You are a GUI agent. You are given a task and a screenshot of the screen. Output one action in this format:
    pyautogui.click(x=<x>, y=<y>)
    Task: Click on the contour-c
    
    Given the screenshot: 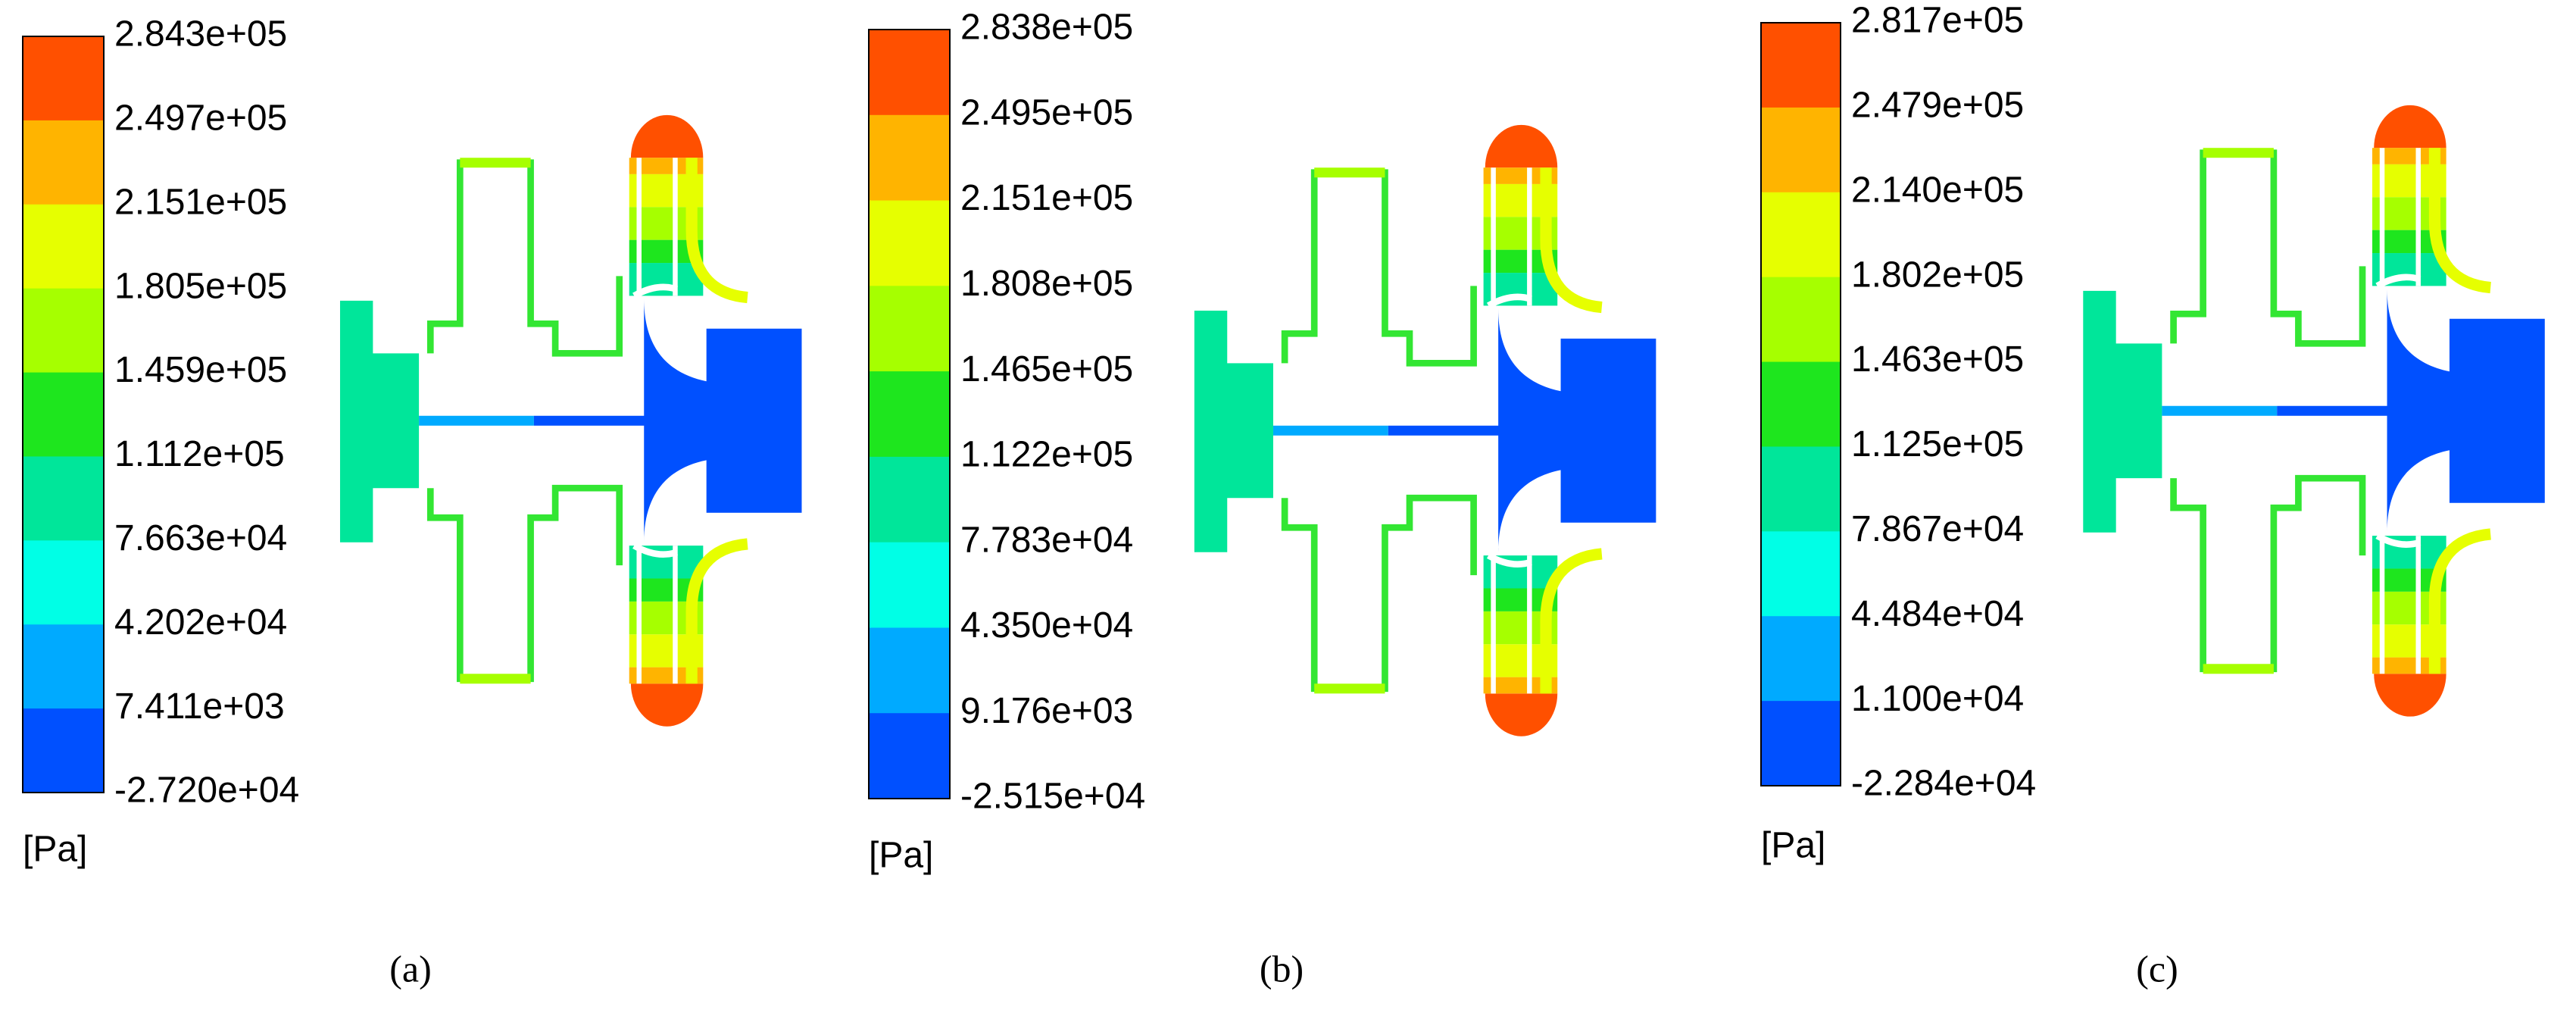 What is the action you would take?
    pyautogui.click(x=2314, y=411)
    